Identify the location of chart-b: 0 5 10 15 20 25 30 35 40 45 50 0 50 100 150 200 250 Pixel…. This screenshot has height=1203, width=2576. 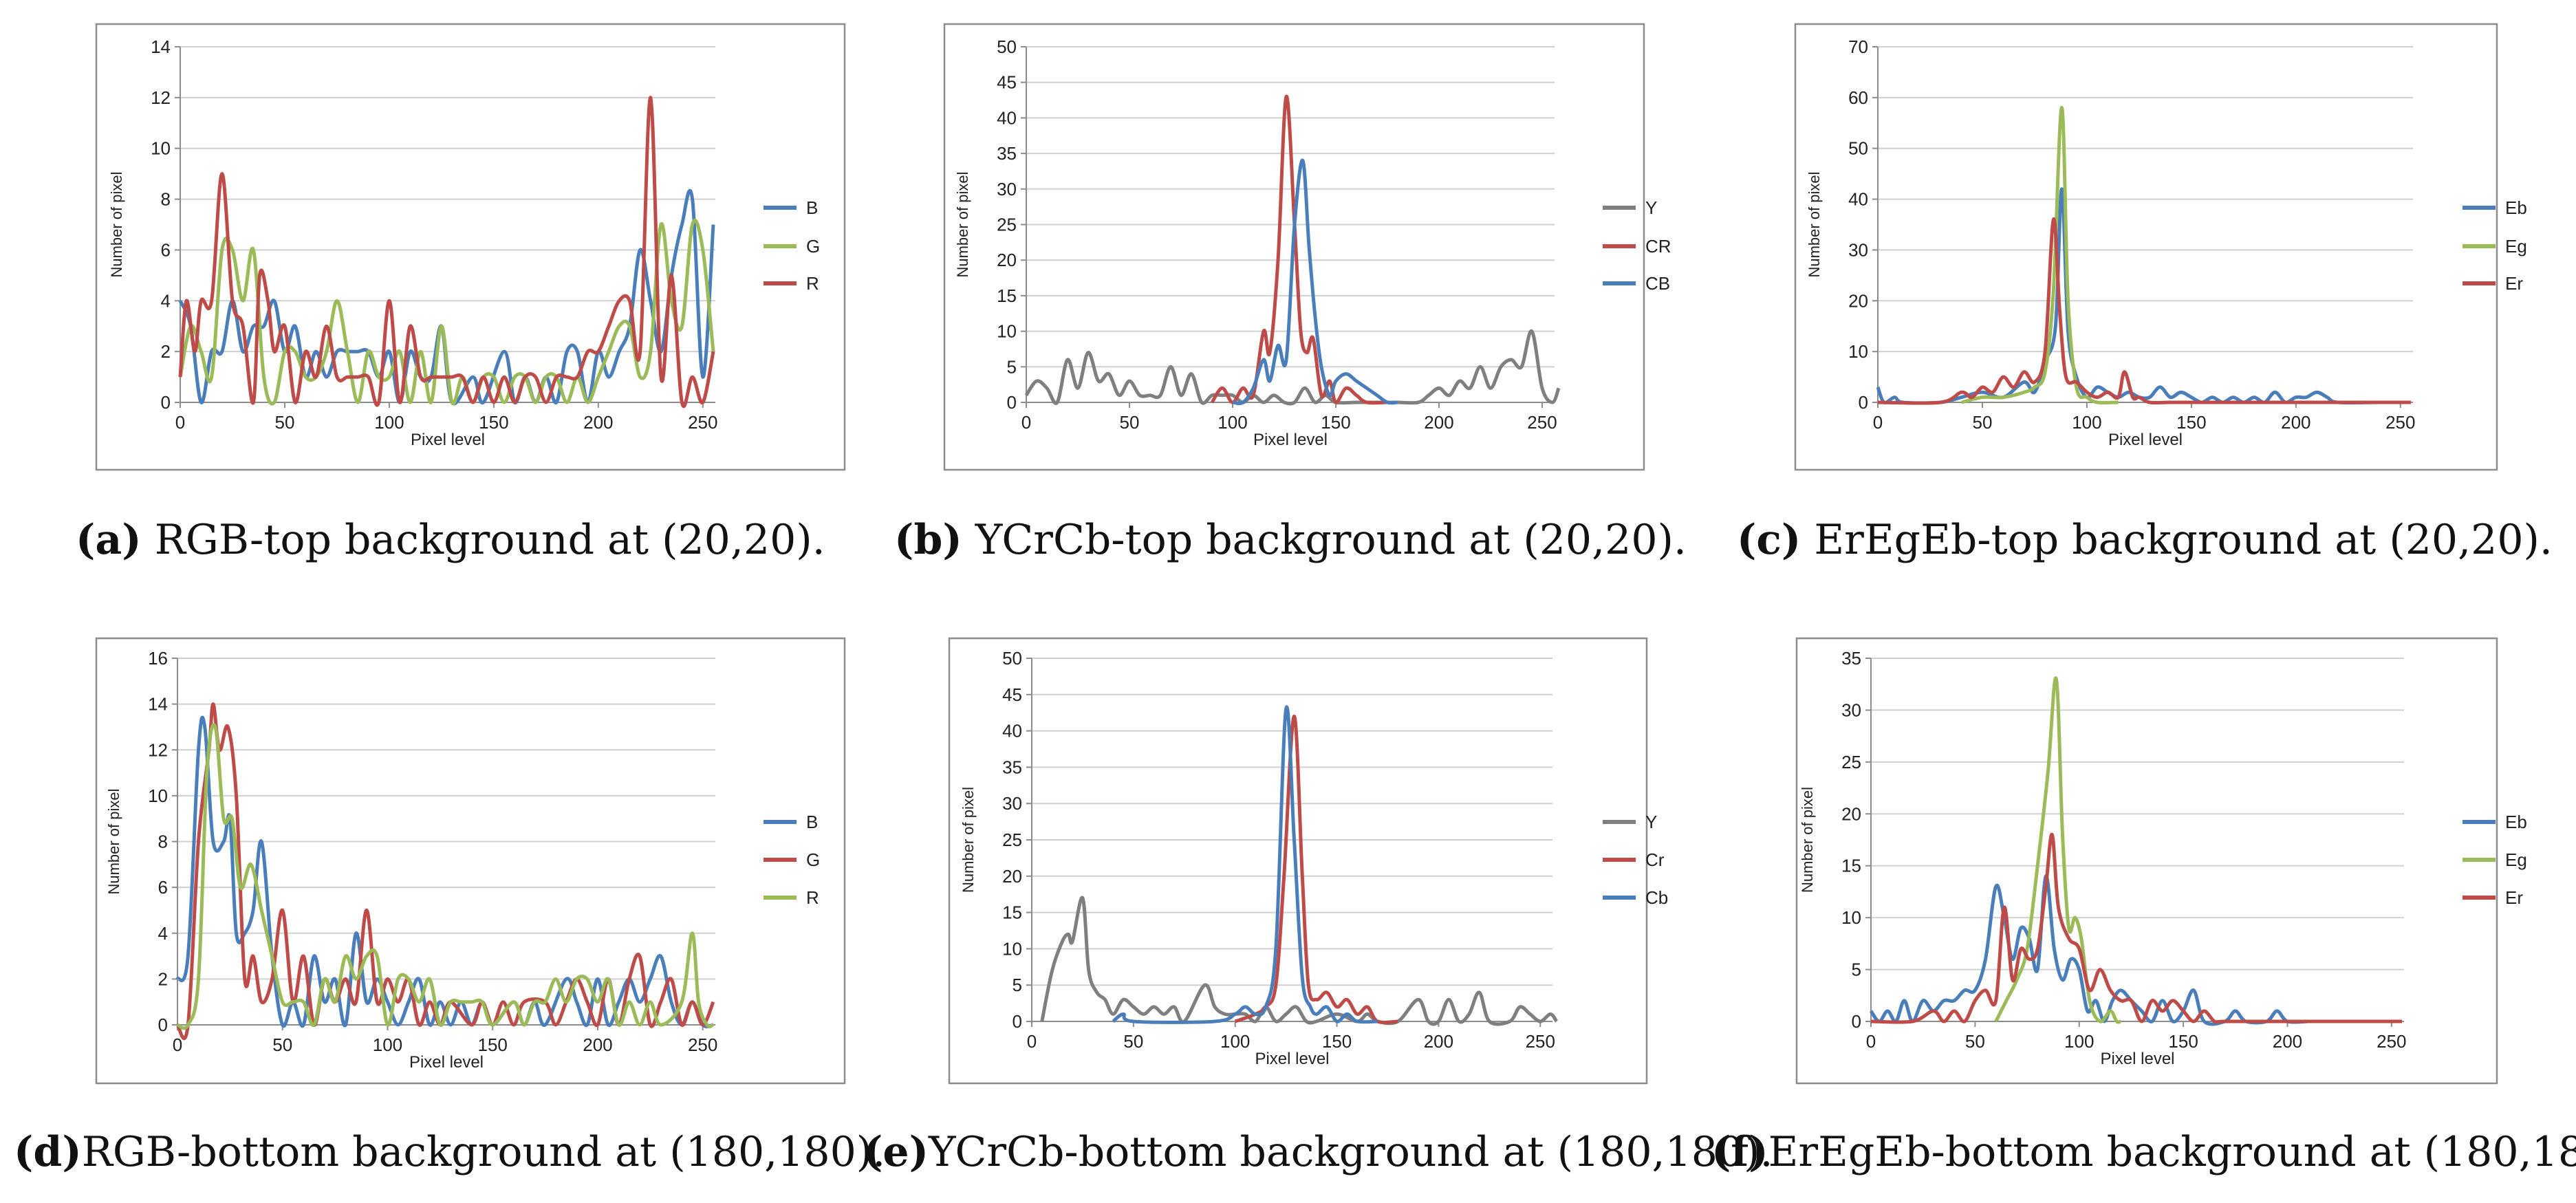
(1307, 247).